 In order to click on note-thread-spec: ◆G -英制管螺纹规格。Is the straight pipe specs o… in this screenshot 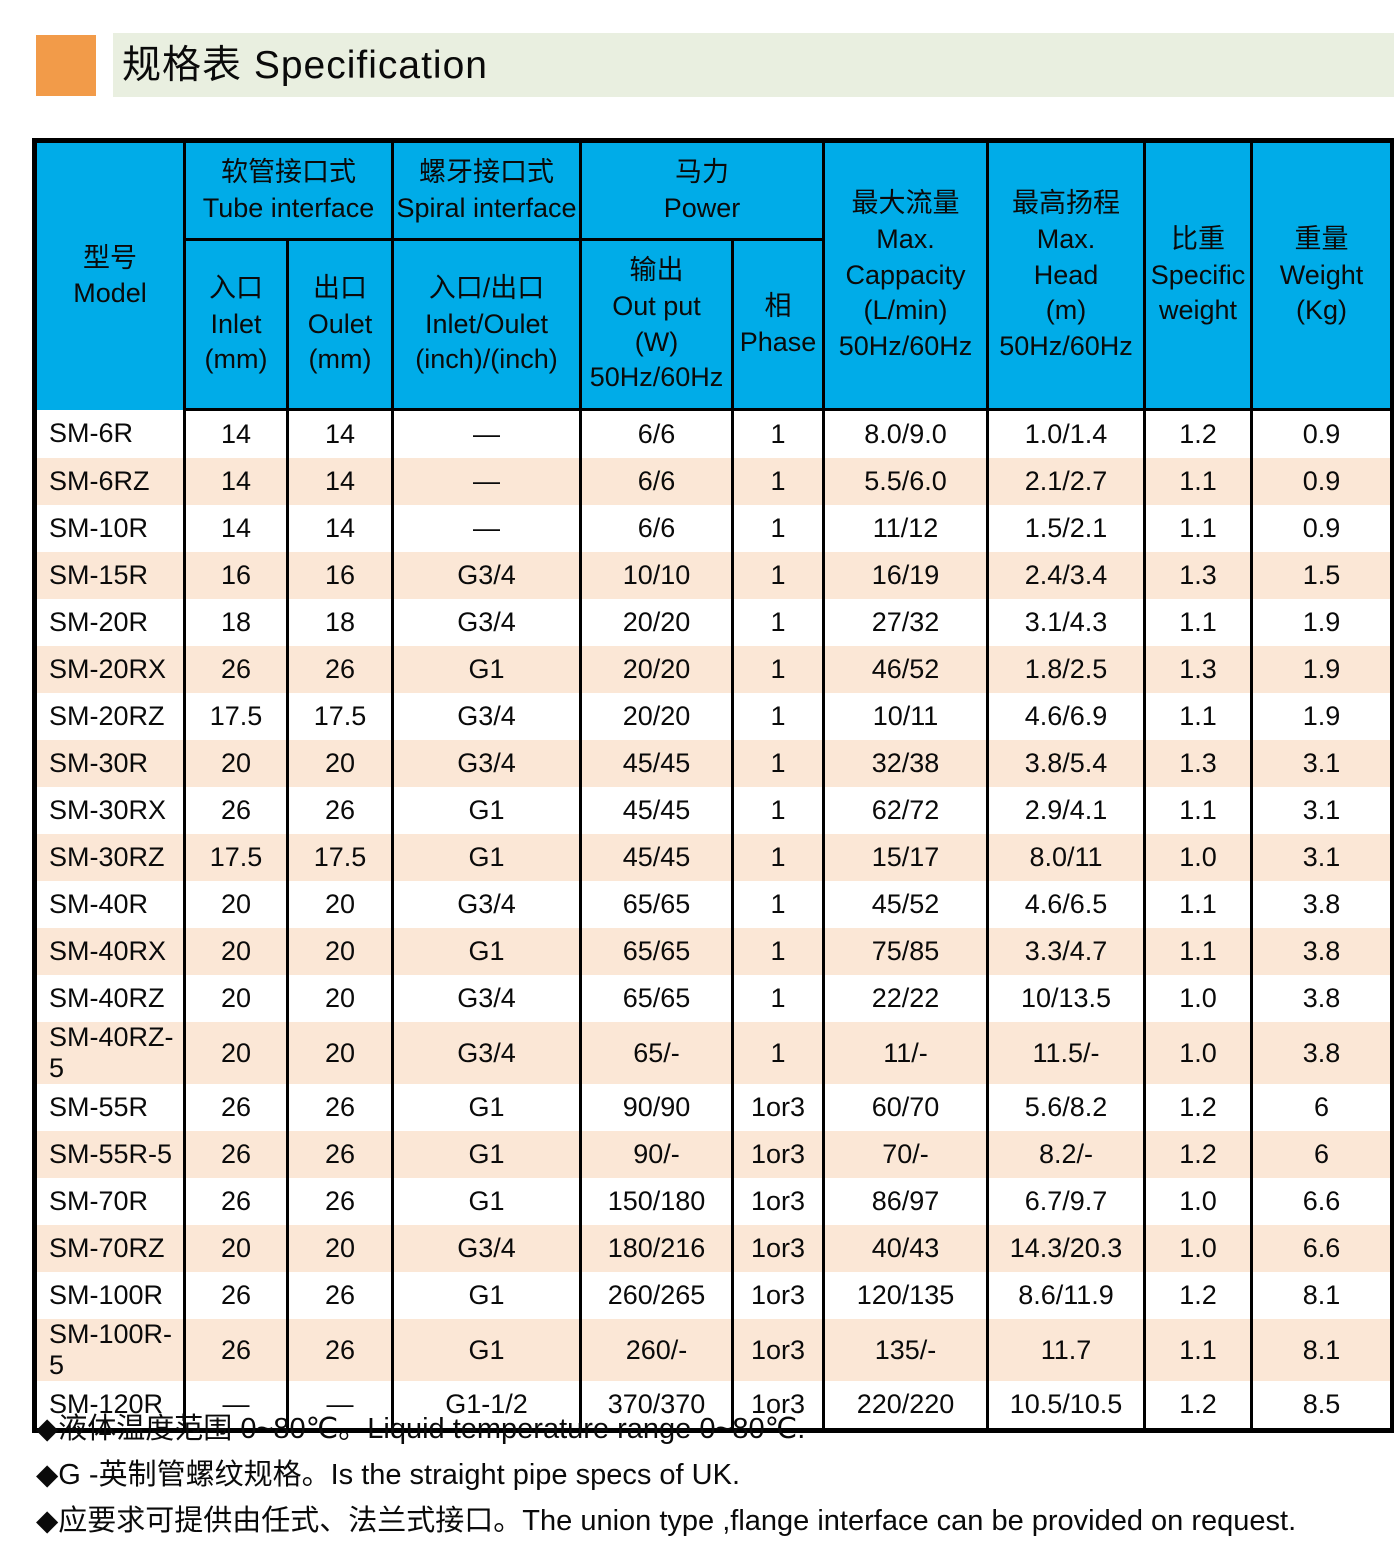, I will do `click(388, 1475)`.